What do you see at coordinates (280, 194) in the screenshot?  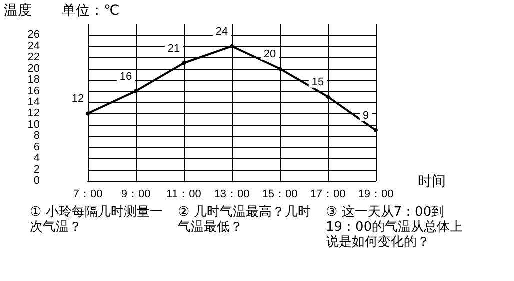 I see `x-tick-label: 15：00` at bounding box center [280, 194].